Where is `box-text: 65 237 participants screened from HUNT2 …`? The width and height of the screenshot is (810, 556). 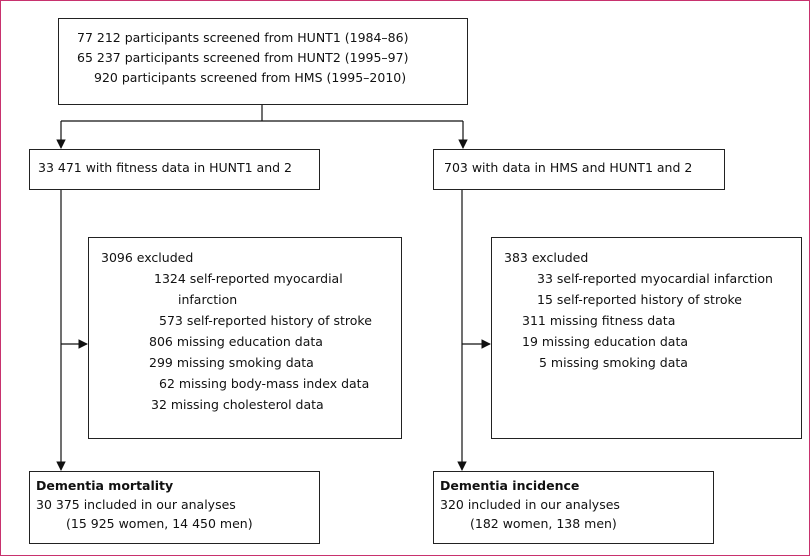 box-text: 65 237 participants screened from HUNT2 … is located at coordinates (243, 57).